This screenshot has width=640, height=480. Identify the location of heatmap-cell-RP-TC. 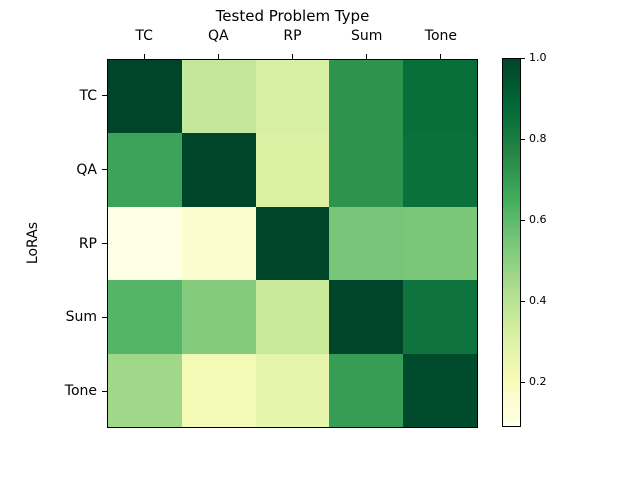
(145, 243).